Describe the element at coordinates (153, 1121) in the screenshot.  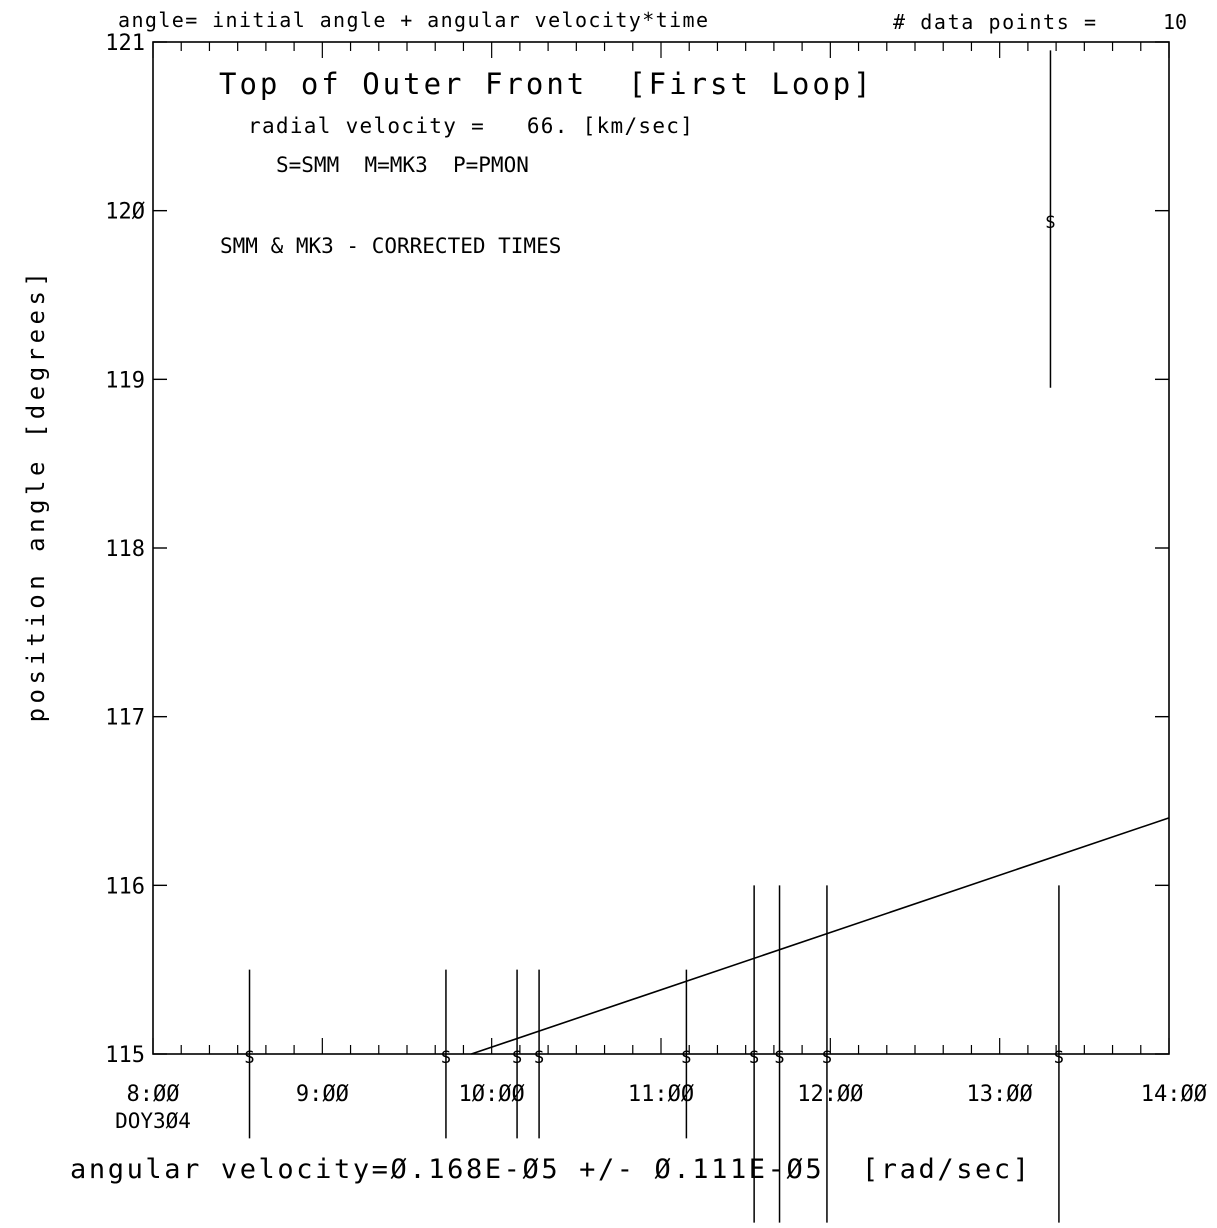
I see `x-sub-label: DOY3Ø4` at that location.